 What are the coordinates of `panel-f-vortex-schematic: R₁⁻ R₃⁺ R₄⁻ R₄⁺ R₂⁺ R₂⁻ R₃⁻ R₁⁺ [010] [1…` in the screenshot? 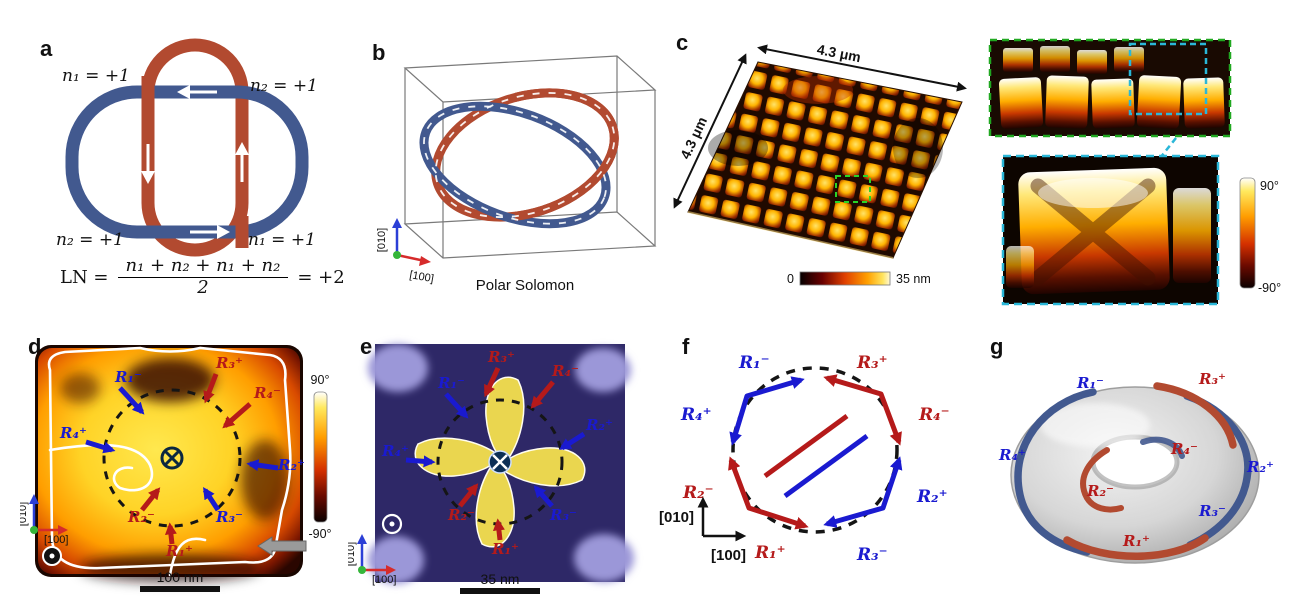 It's located at (804, 459).